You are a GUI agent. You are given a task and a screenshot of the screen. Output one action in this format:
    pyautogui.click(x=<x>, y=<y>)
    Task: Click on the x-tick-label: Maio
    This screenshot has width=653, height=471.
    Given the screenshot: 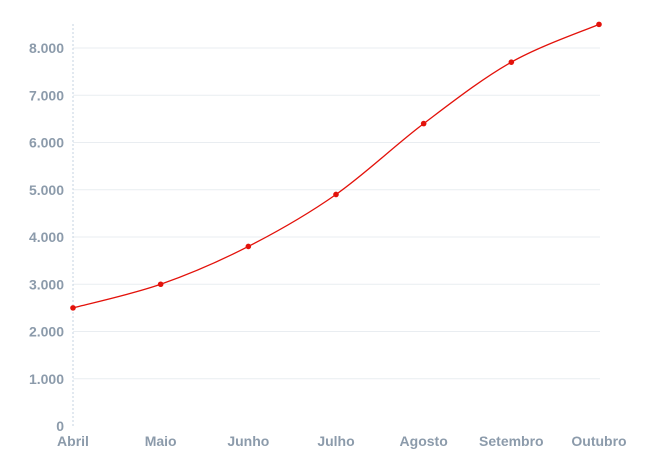 What is the action you would take?
    pyautogui.click(x=161, y=441)
    